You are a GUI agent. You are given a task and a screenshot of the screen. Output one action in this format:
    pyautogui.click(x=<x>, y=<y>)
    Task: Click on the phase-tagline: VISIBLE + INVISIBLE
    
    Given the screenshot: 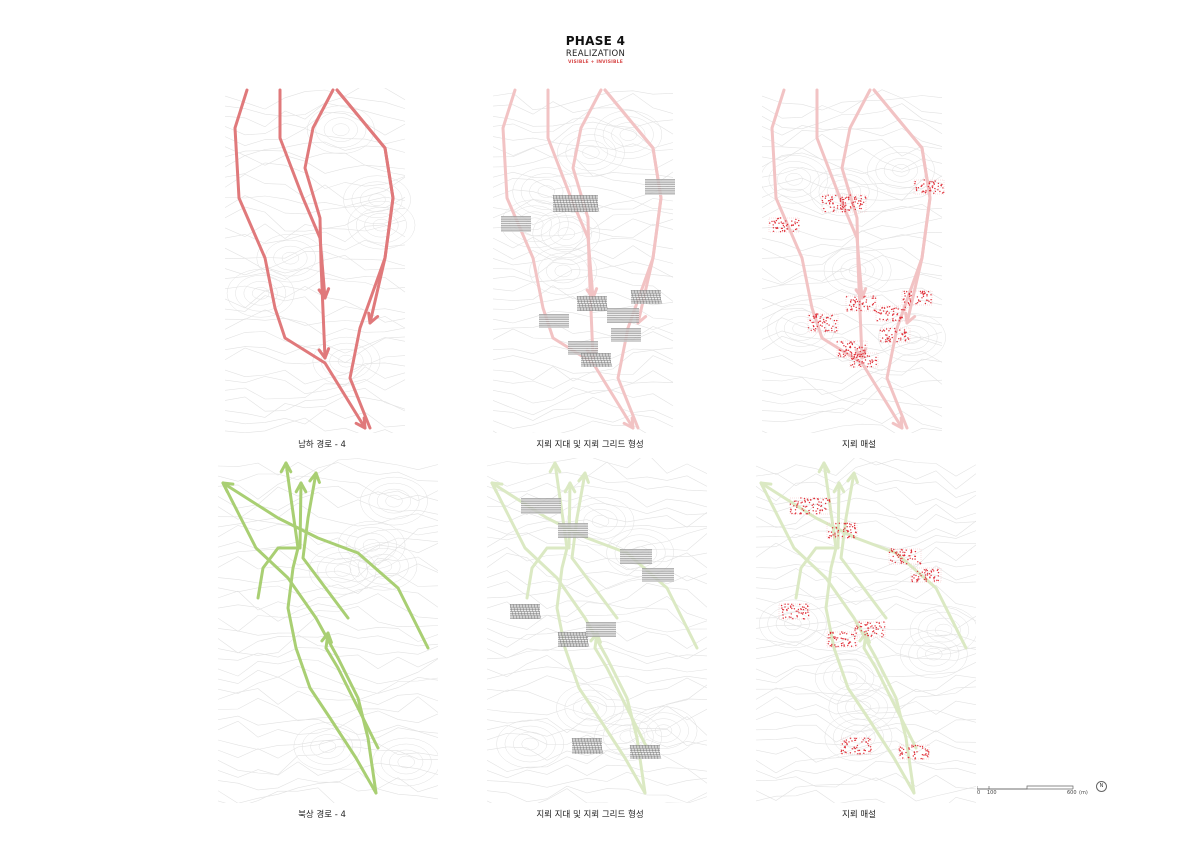 What is the action you would take?
    pyautogui.click(x=595, y=62)
    